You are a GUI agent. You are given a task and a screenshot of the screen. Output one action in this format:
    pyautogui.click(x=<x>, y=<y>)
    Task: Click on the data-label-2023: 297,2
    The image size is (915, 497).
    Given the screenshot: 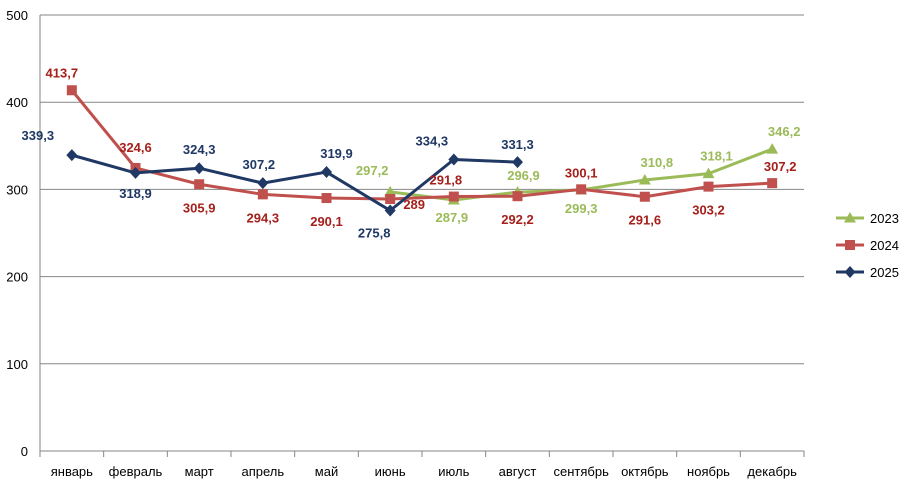 What is the action you would take?
    pyautogui.click(x=372, y=170)
    